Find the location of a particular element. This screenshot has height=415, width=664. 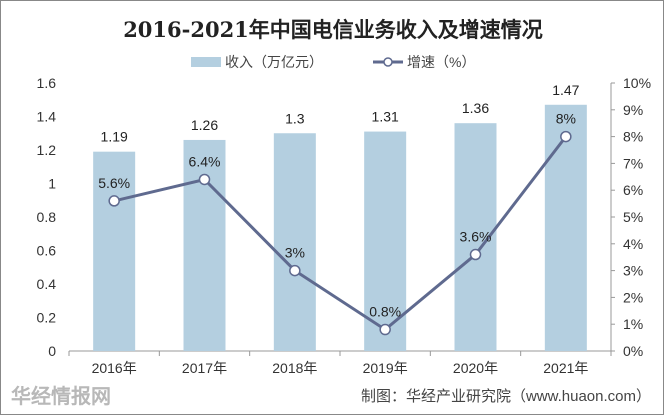

x-tick-label: 2016年 is located at coordinates (114, 368).